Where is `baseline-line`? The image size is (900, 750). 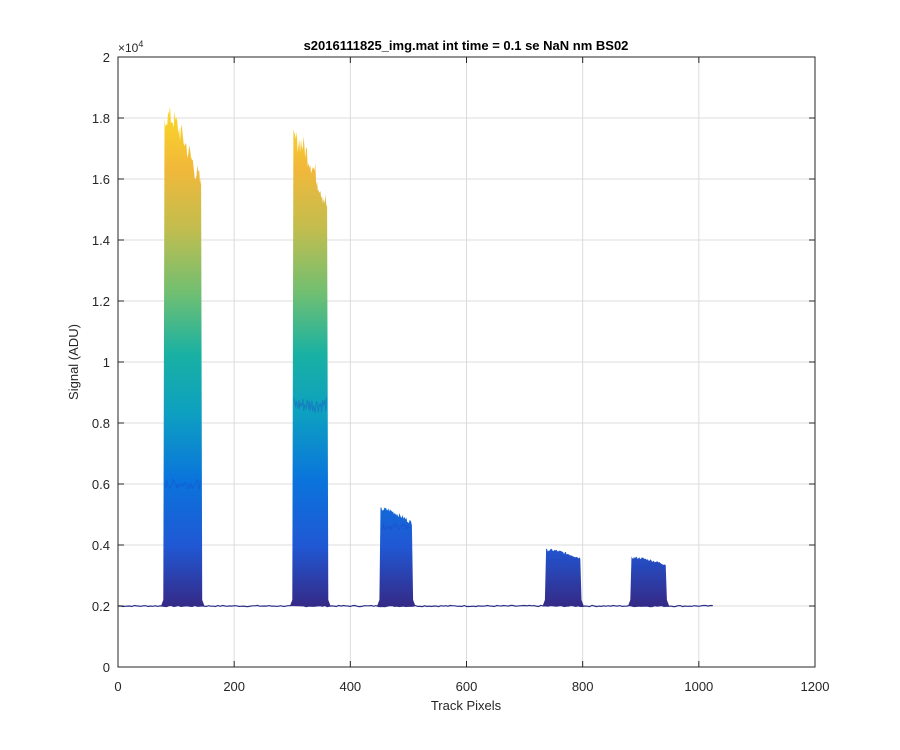
baseline-line is located at coordinates (415, 606).